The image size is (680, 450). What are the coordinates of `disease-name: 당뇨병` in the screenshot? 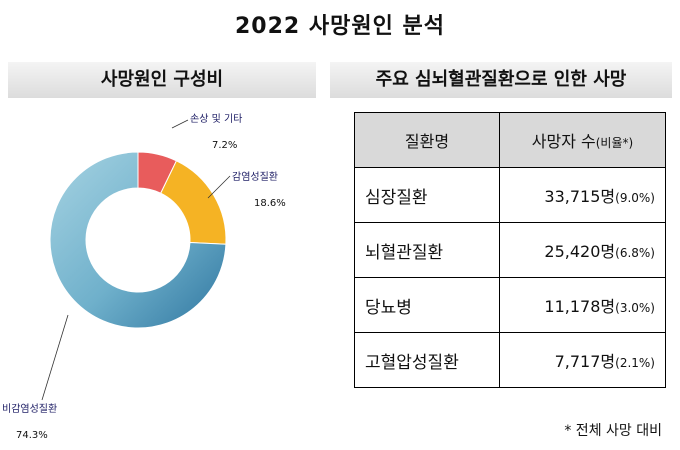 It's located at (427, 305).